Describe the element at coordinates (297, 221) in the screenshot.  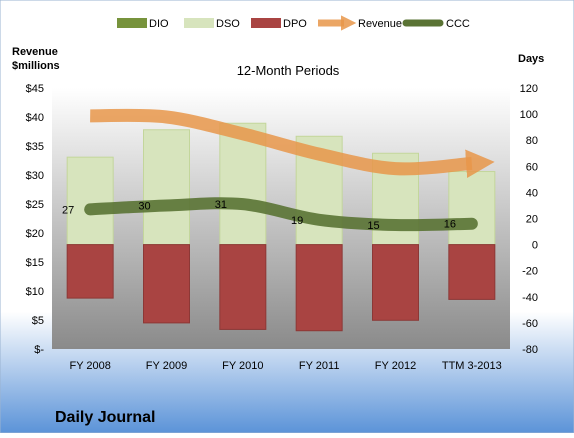
I see `ccc-label-fy-2011: 19` at that location.